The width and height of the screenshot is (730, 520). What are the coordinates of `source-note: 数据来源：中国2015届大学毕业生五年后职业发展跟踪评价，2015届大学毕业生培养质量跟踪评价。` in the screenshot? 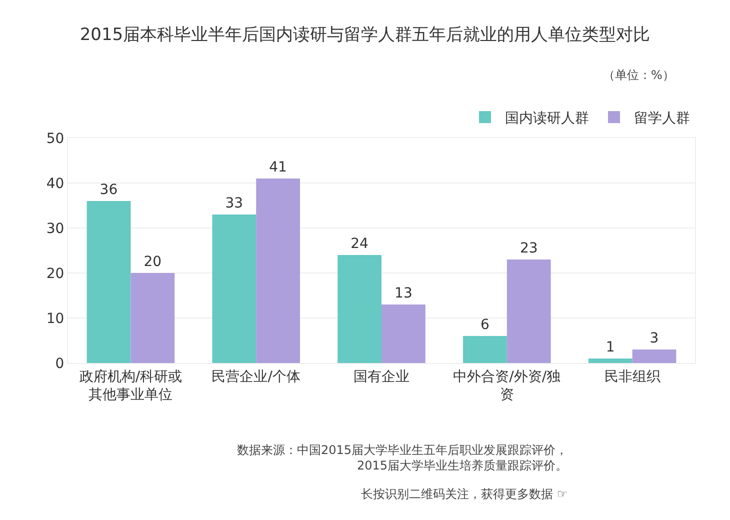 It's located at (402, 458).